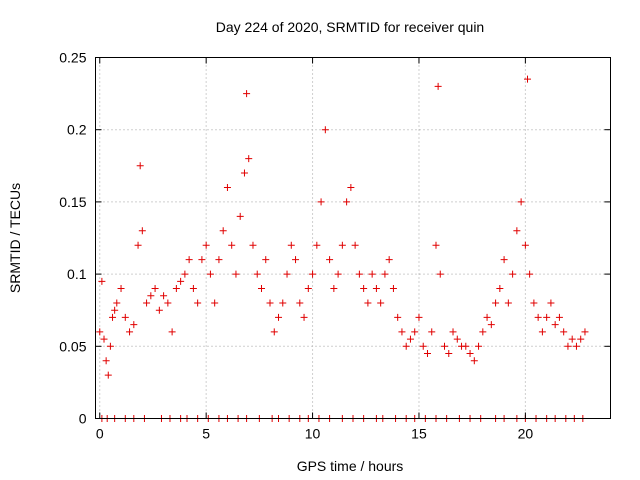 This screenshot has height=480, width=640. I want to click on y-tick-label: 0.05, so click(72, 346).